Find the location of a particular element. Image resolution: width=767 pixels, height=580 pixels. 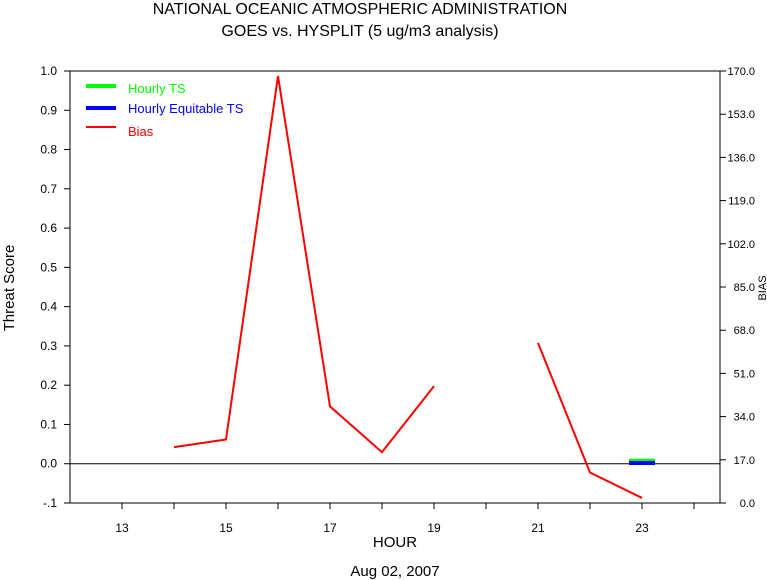

x-tick-label: 15 is located at coordinates (226, 528).